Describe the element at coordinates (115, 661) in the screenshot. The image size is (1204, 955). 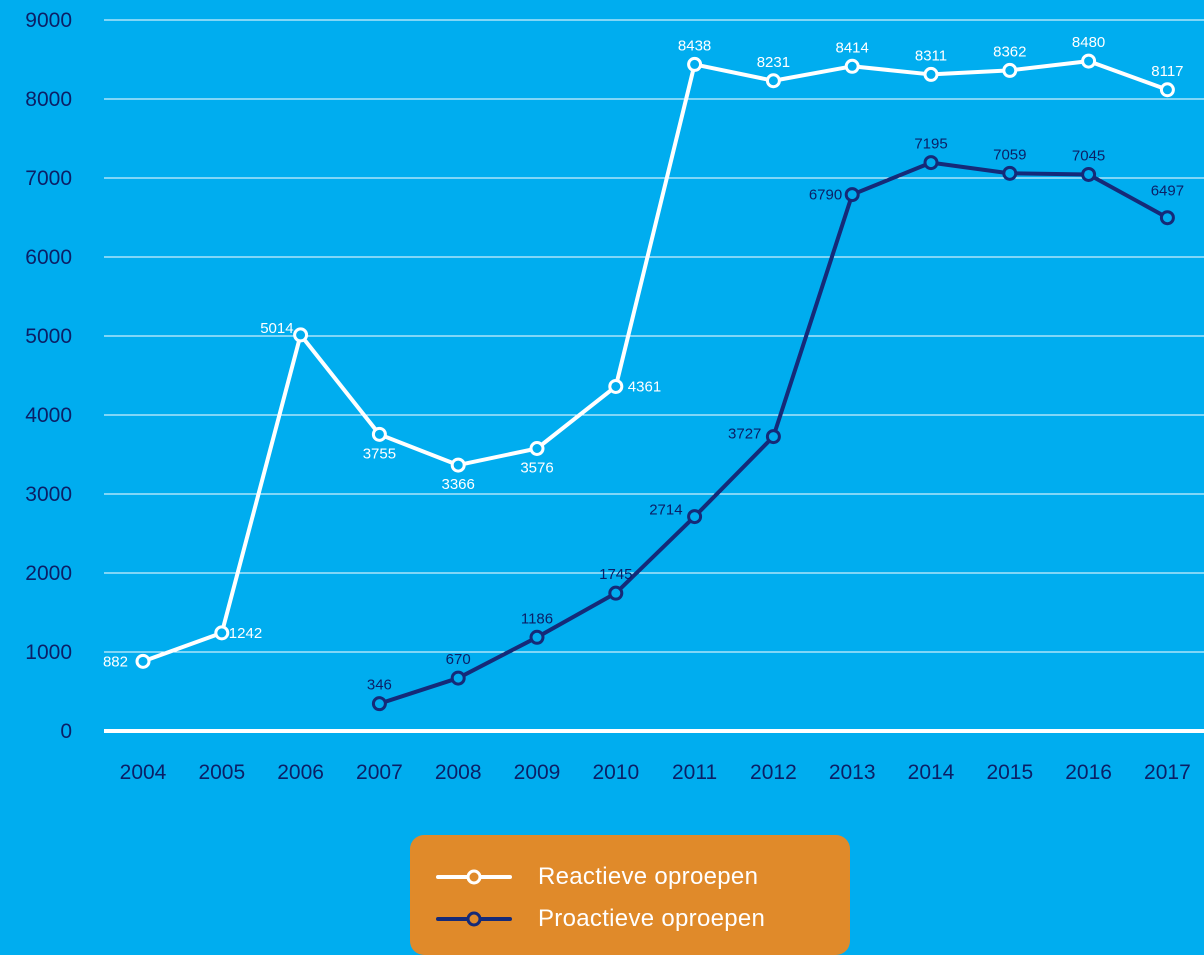
I see `data-label-reactive-2004: 882` at that location.